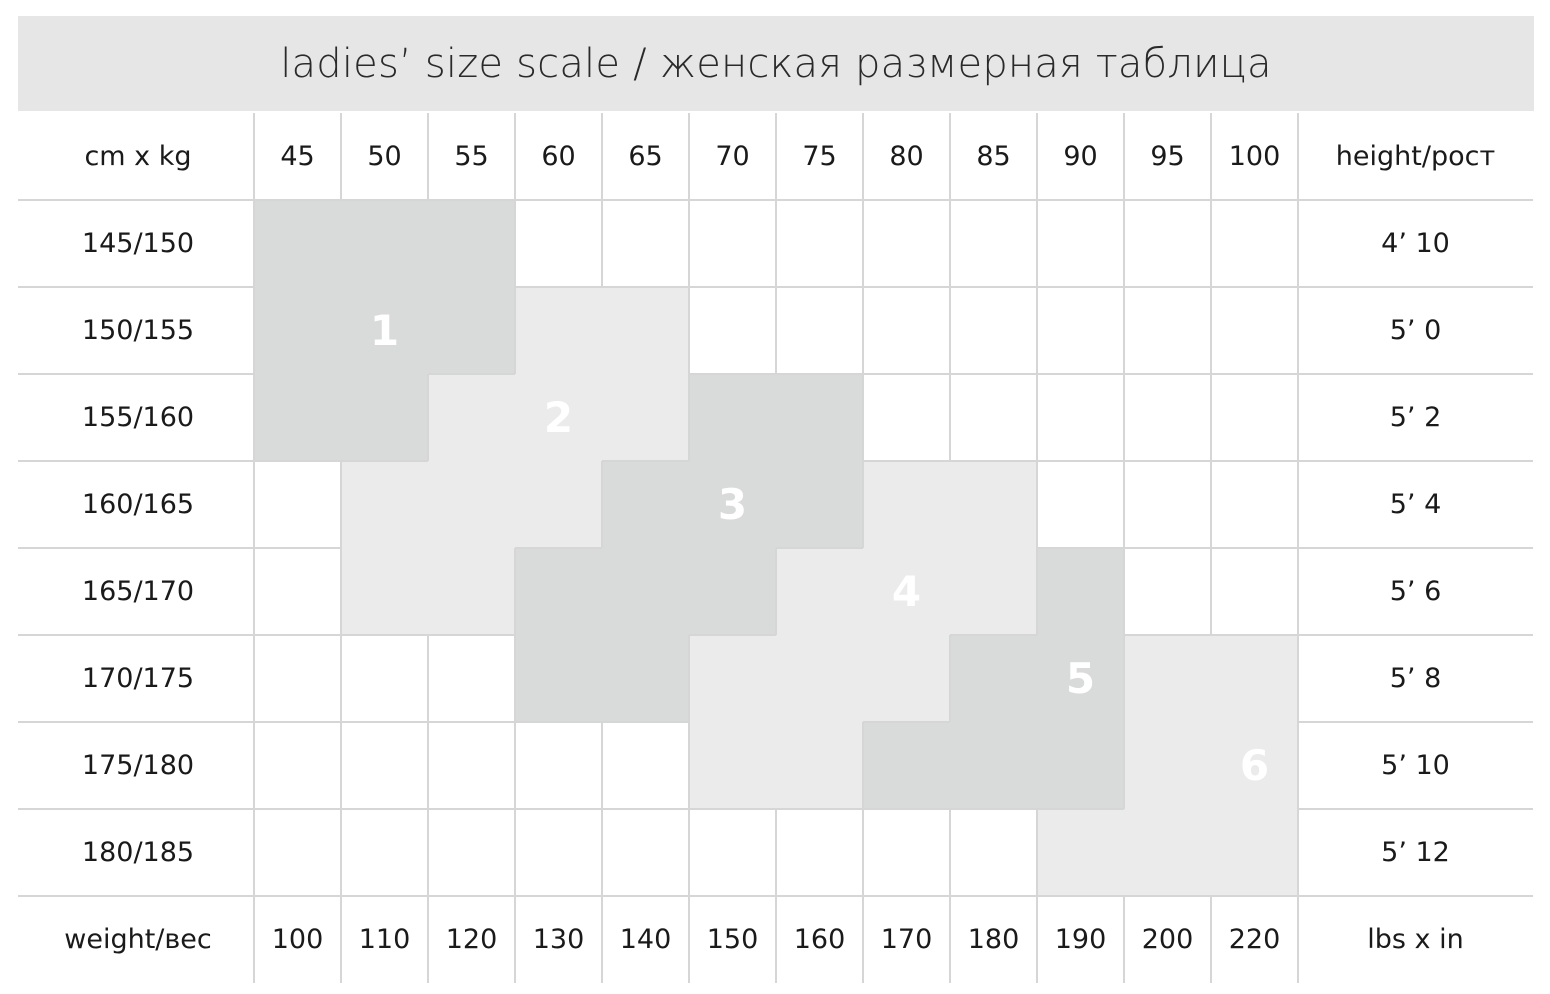 The height and width of the screenshot is (994, 1550). I want to click on footer-weight-lbs: 160, so click(820, 939).